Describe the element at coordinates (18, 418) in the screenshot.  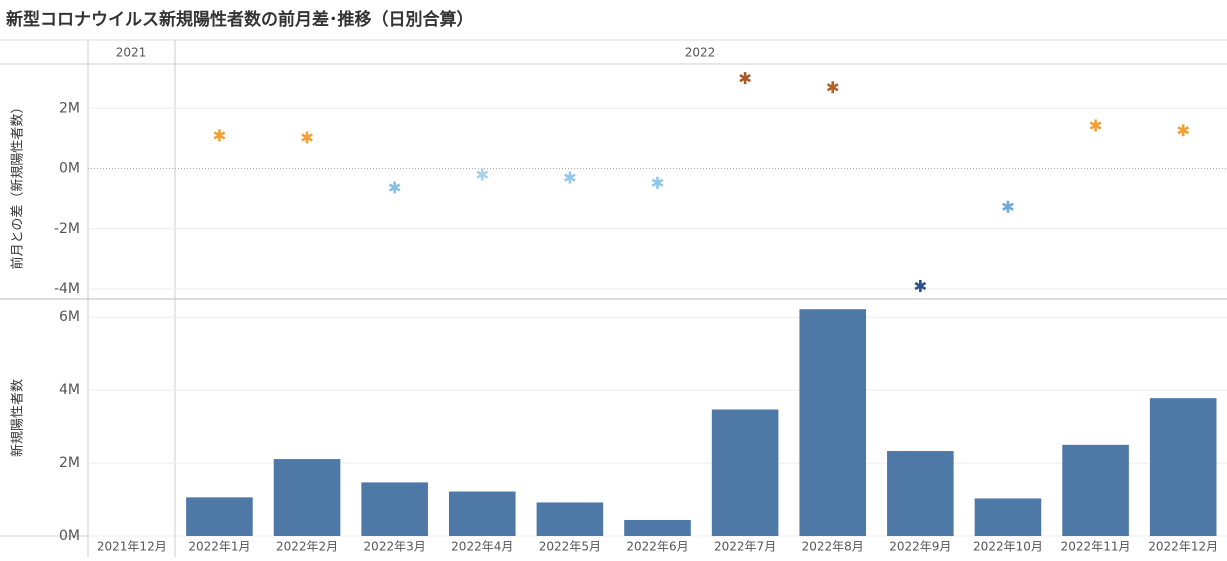
I see `y-axis-title: 新規陽性者数` at that location.